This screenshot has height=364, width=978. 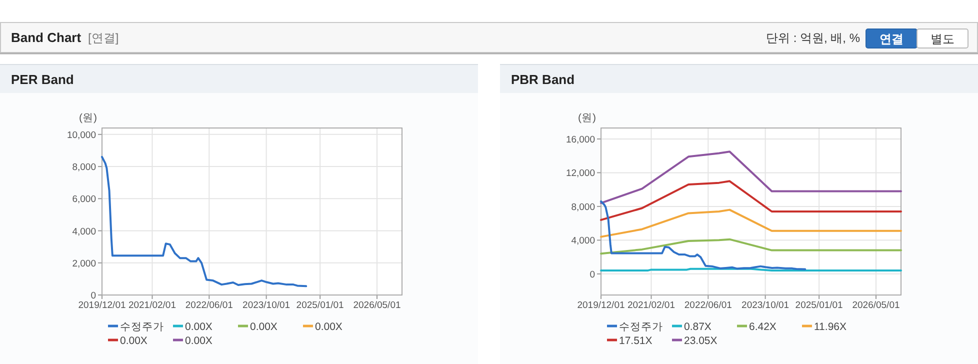 I want to click on text: 연결, so click(x=892, y=39).